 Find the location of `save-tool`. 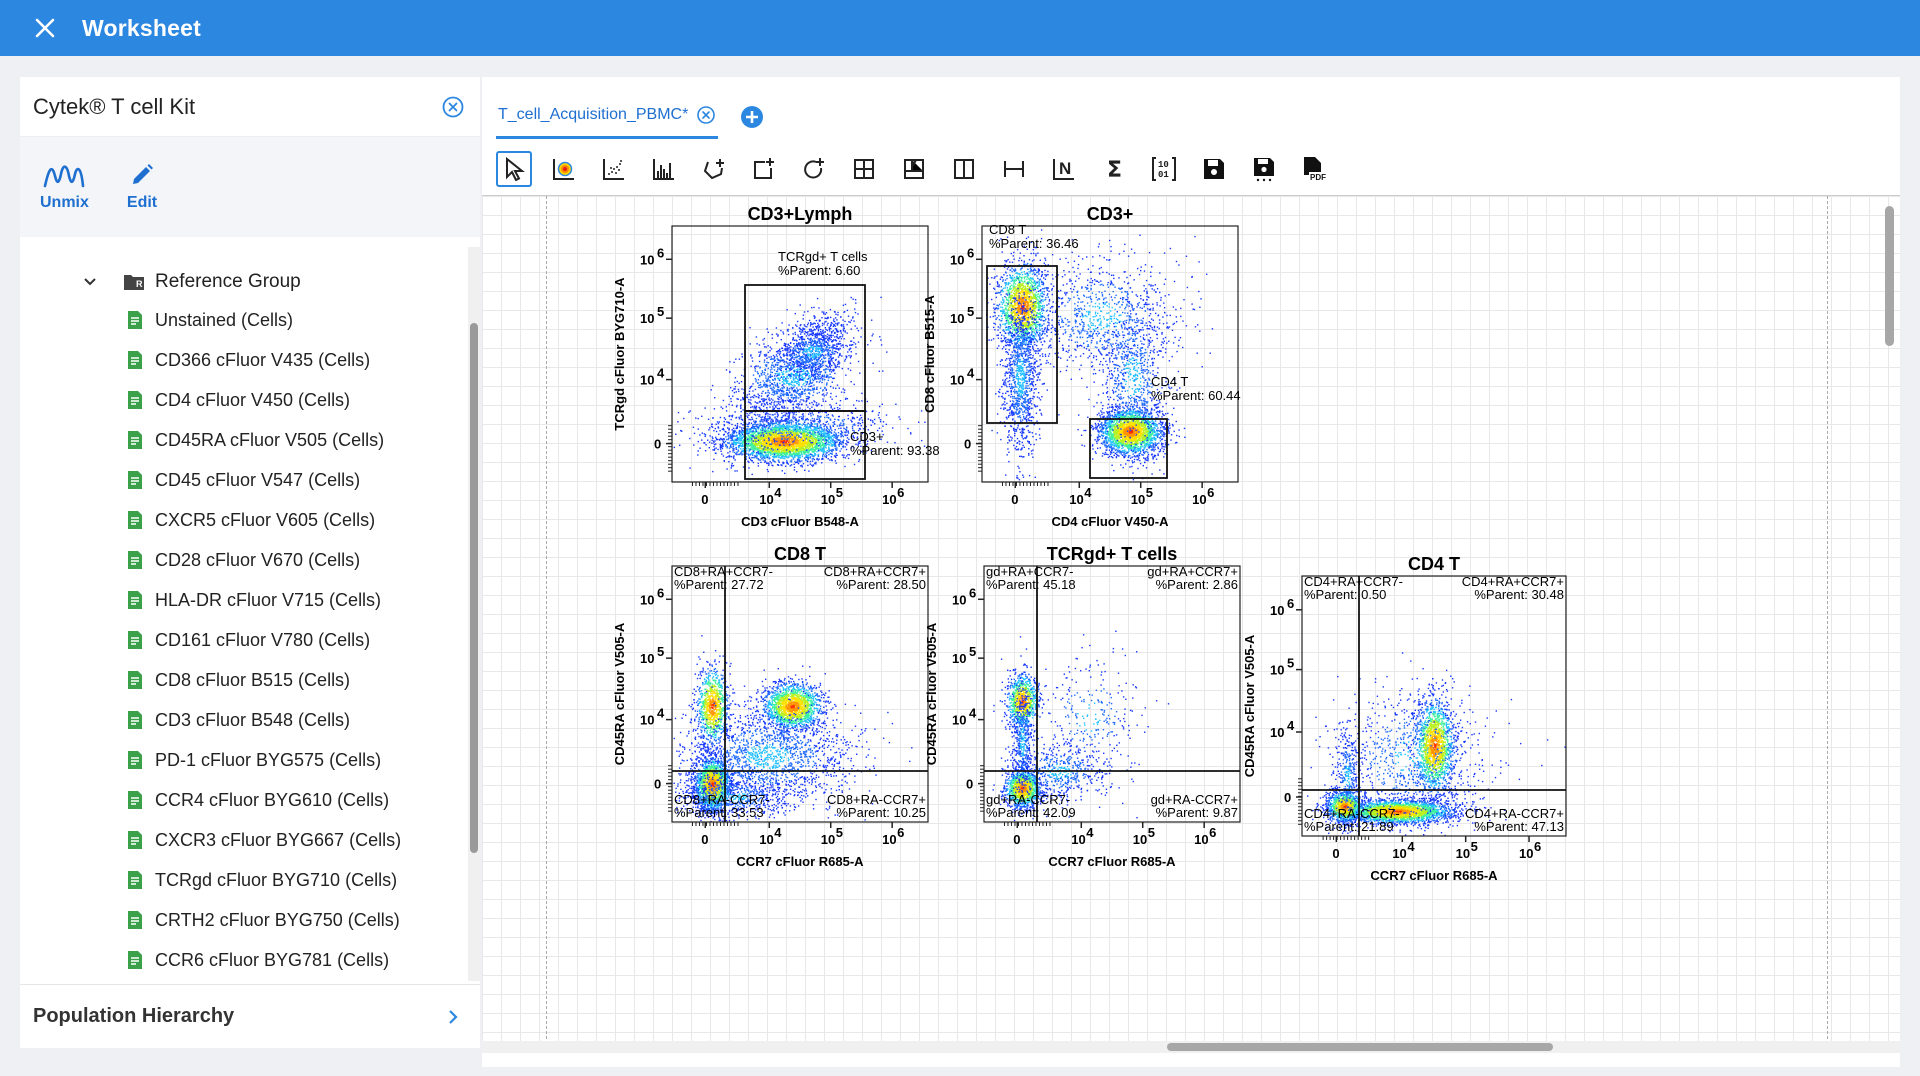

save-tool is located at coordinates (1214, 169).